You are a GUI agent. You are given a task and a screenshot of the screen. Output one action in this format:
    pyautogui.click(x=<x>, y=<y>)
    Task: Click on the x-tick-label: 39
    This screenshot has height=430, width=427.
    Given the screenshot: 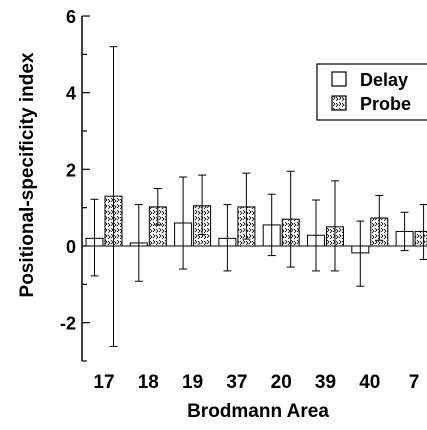 What is the action you would take?
    pyautogui.click(x=325, y=382)
    